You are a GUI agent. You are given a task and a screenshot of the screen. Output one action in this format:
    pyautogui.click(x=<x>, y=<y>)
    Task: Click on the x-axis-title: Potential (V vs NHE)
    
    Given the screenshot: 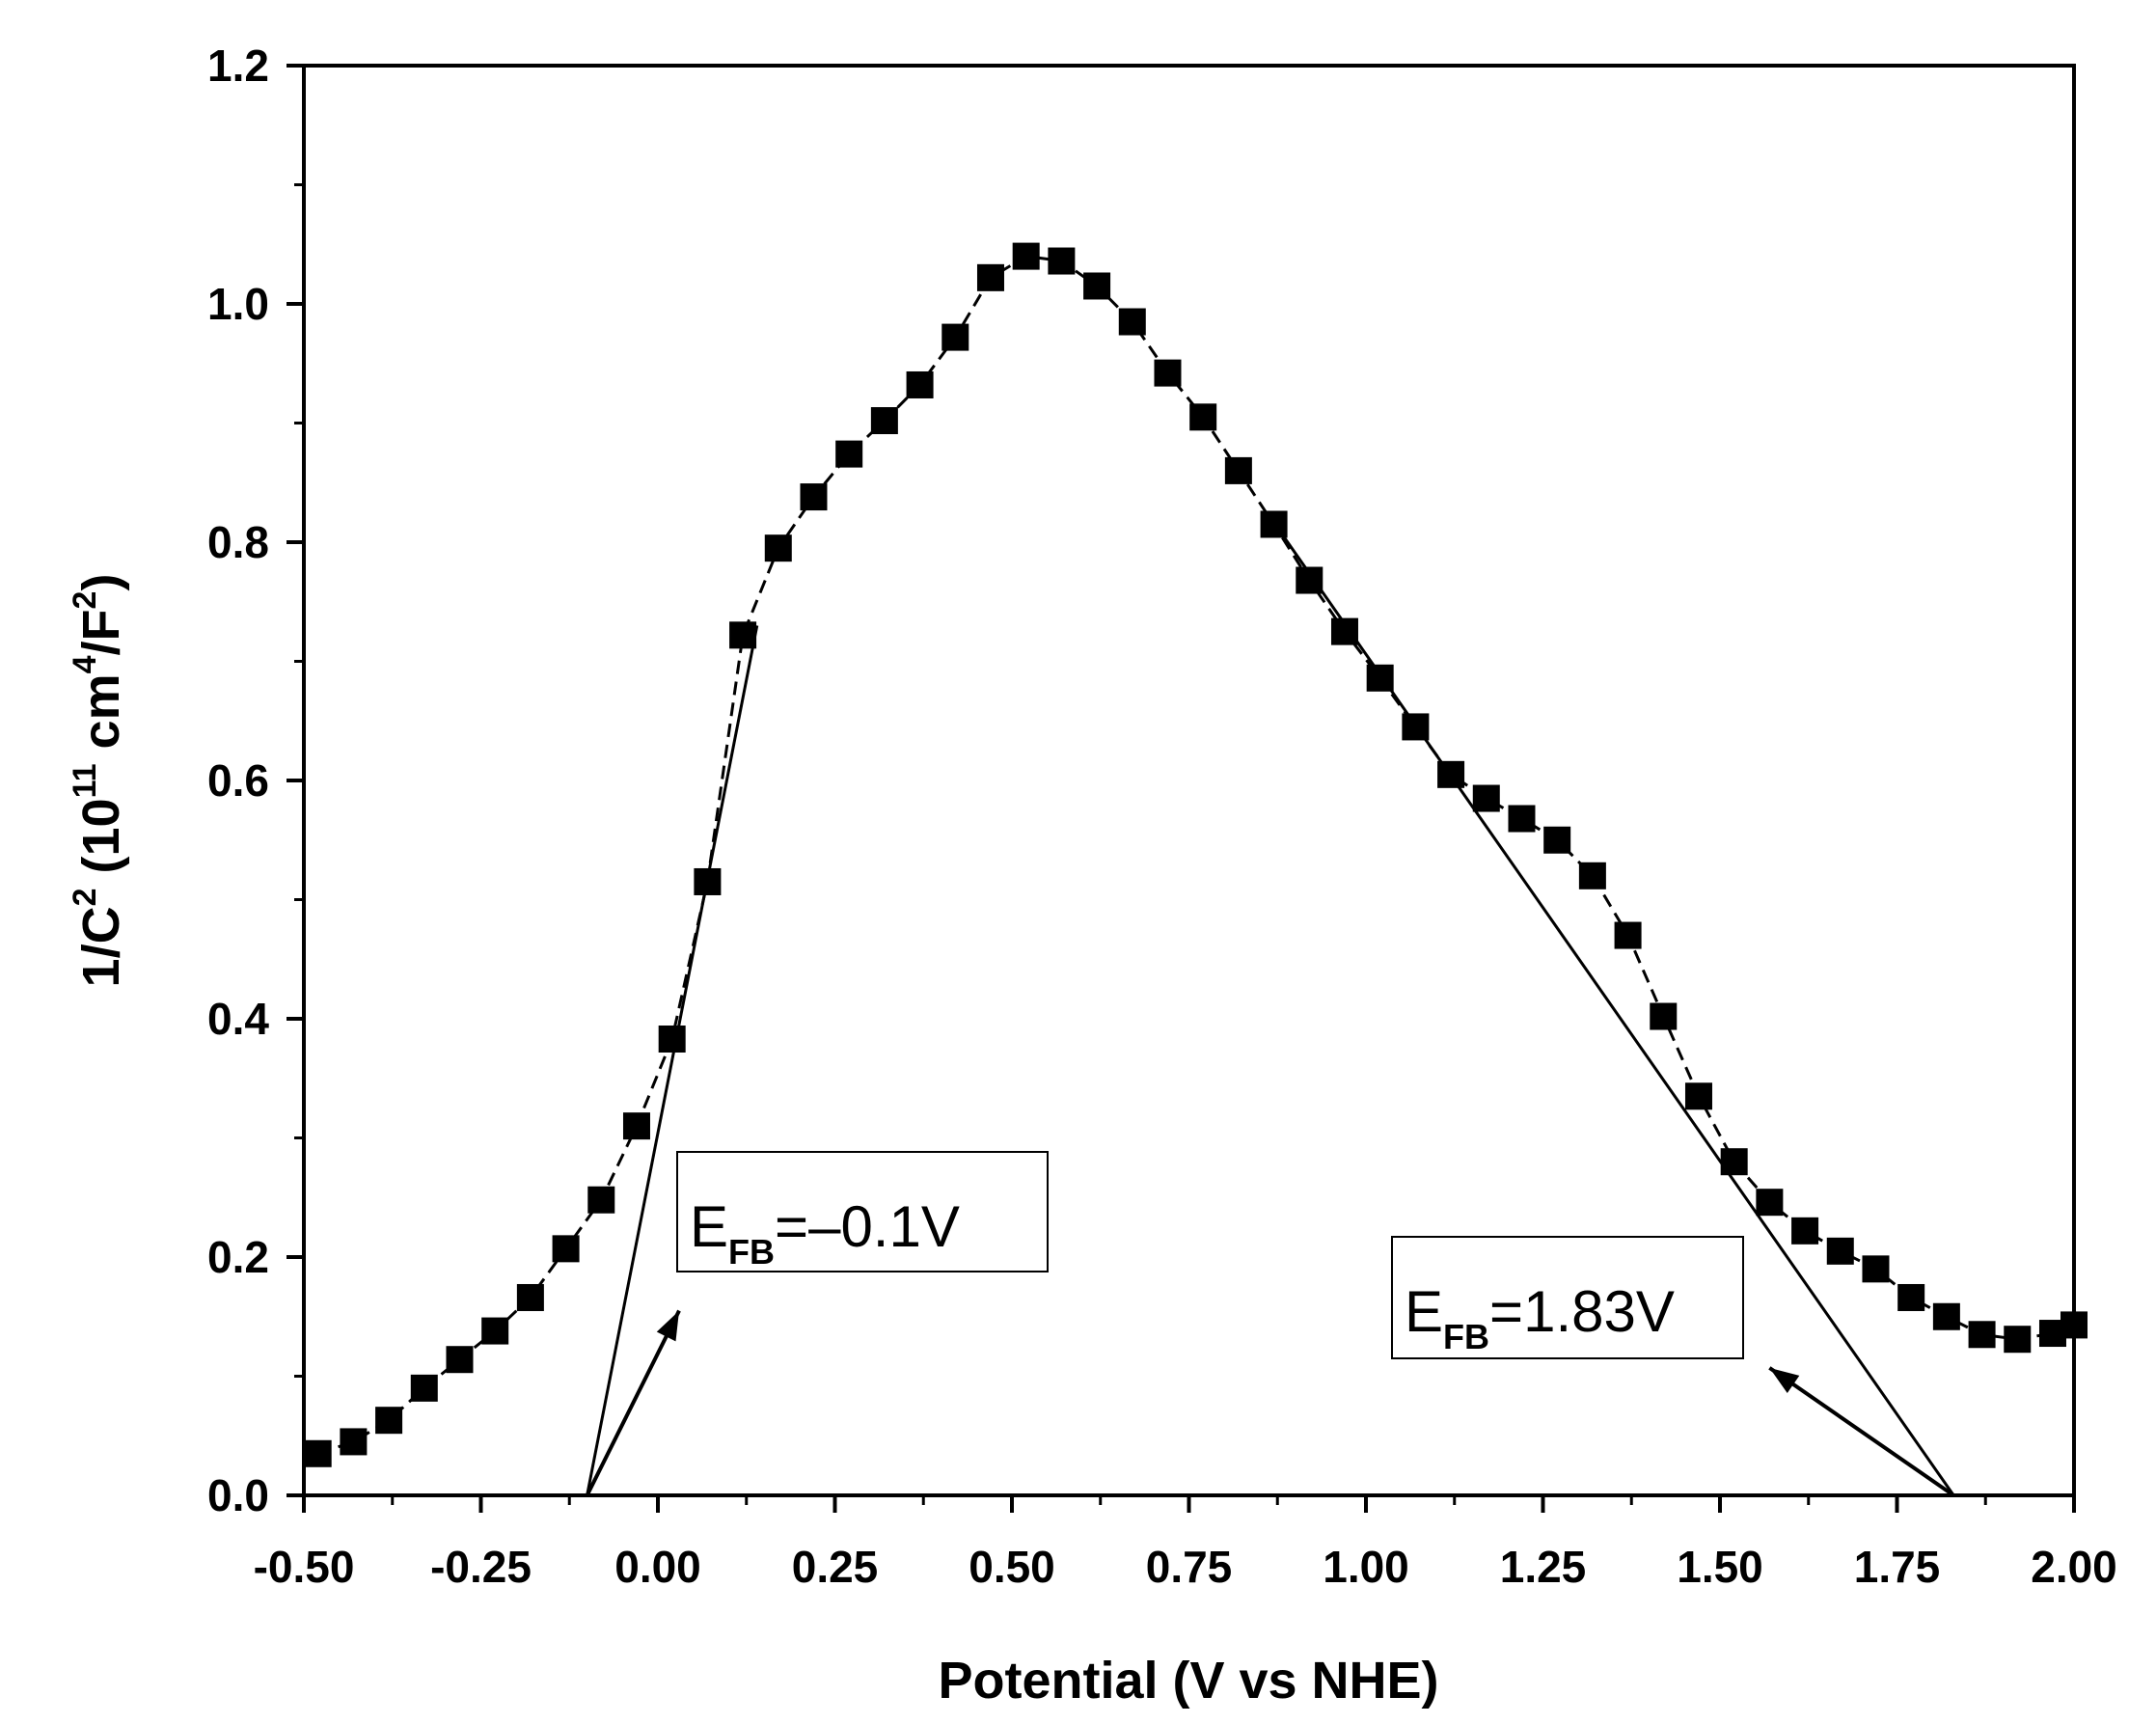 What is the action you would take?
    pyautogui.click(x=1188, y=1681)
    